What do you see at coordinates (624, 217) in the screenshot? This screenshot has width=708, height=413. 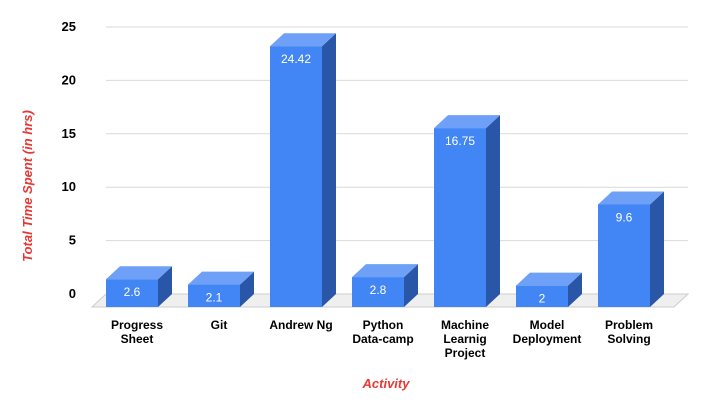 I see `data-label: 9.6` at bounding box center [624, 217].